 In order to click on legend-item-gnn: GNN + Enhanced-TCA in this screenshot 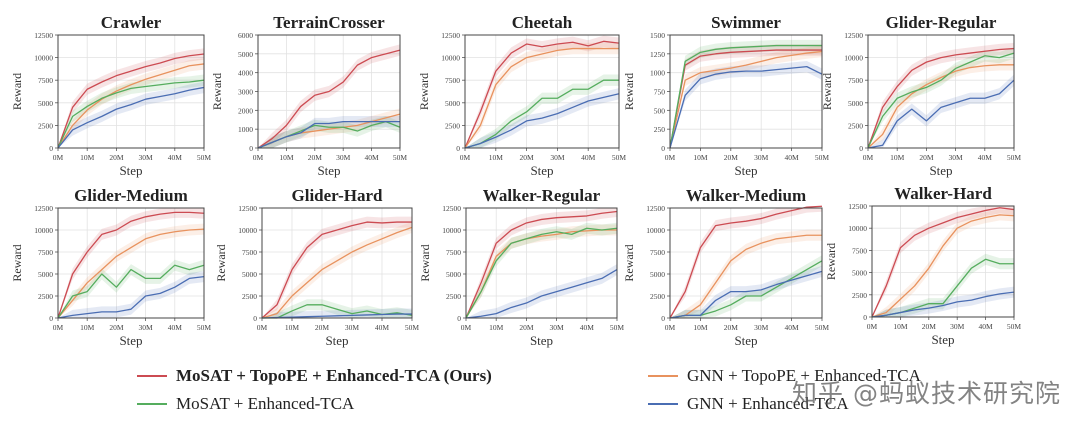, I will do `click(748, 404)`.